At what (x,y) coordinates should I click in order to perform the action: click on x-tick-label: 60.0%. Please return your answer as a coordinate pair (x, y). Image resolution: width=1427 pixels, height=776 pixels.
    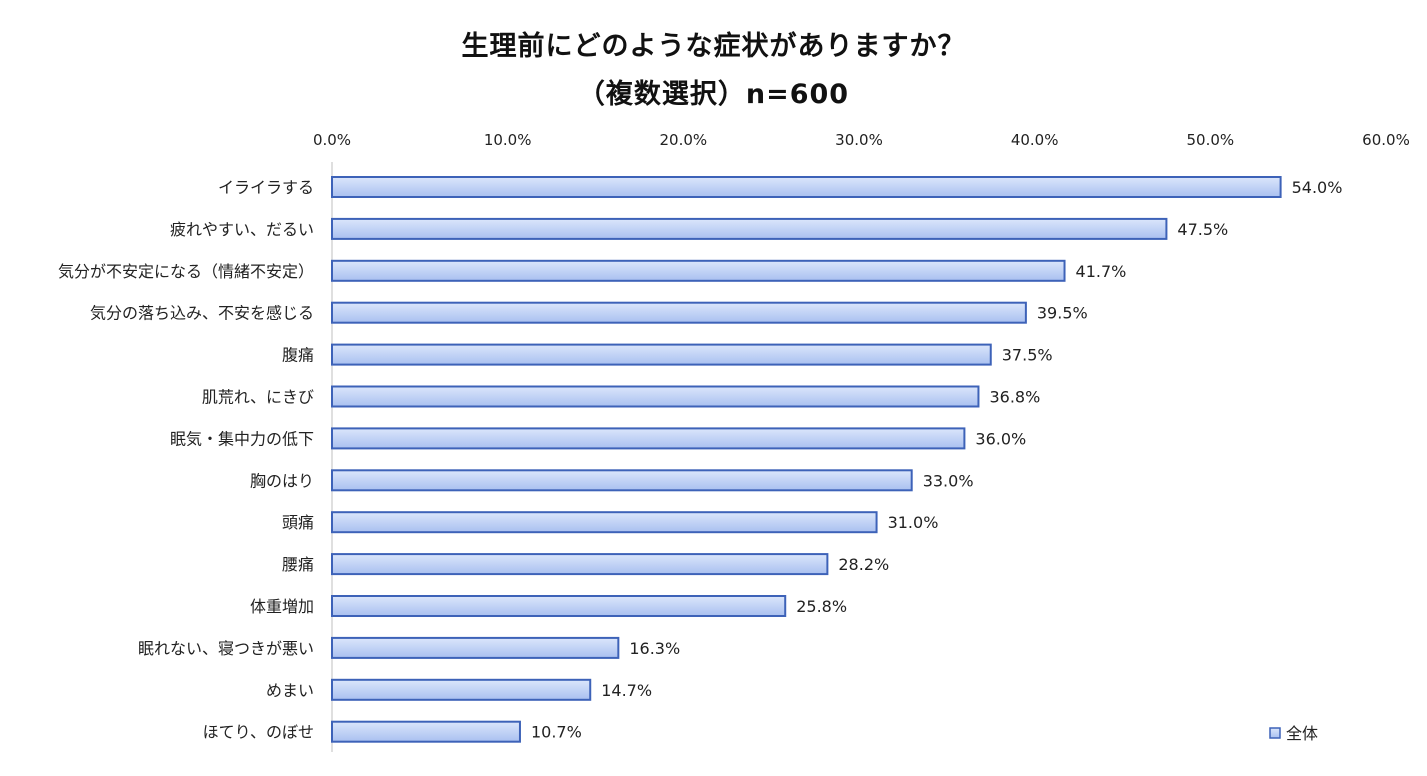
    Looking at the image, I should click on (1386, 140).